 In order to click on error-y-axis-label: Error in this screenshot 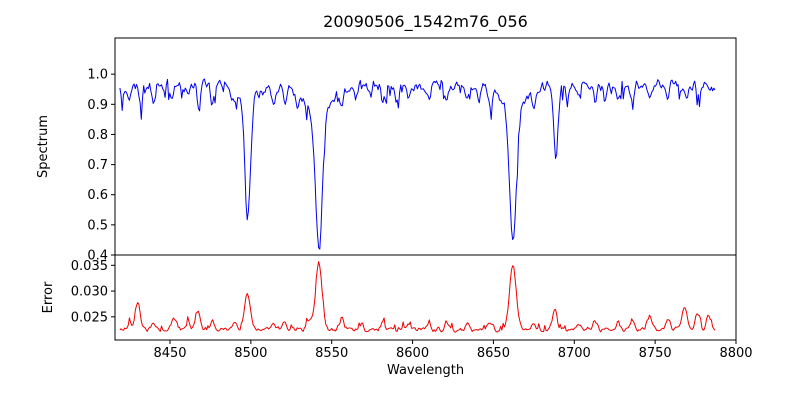, I will do `click(48, 297)`.